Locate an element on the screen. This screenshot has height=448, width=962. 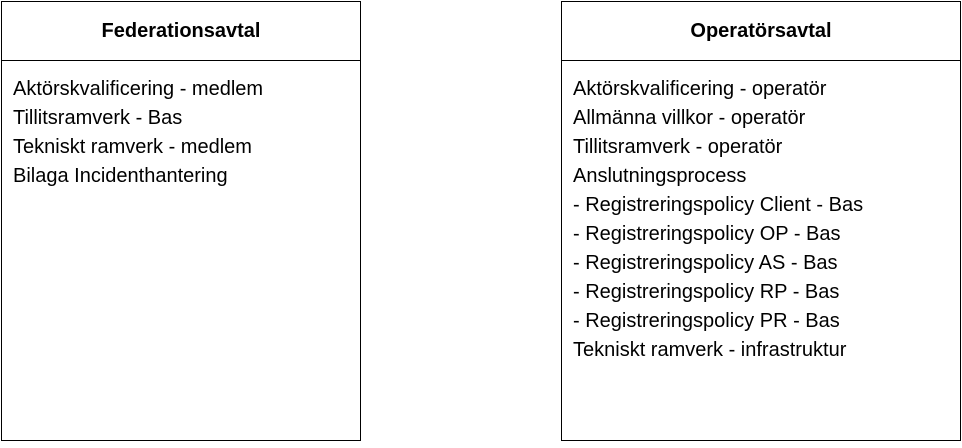
list-item: Allmänna villkor - operatör is located at coordinates (689, 118).